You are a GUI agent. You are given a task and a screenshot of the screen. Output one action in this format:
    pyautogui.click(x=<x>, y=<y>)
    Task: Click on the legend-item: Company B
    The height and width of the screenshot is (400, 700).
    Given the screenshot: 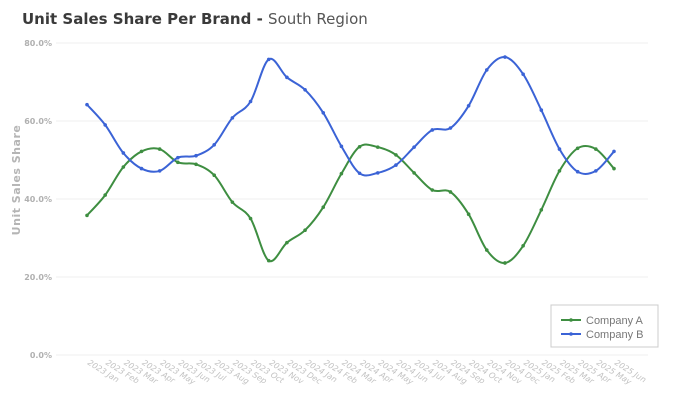 What is the action you would take?
    pyautogui.click(x=602, y=335)
    